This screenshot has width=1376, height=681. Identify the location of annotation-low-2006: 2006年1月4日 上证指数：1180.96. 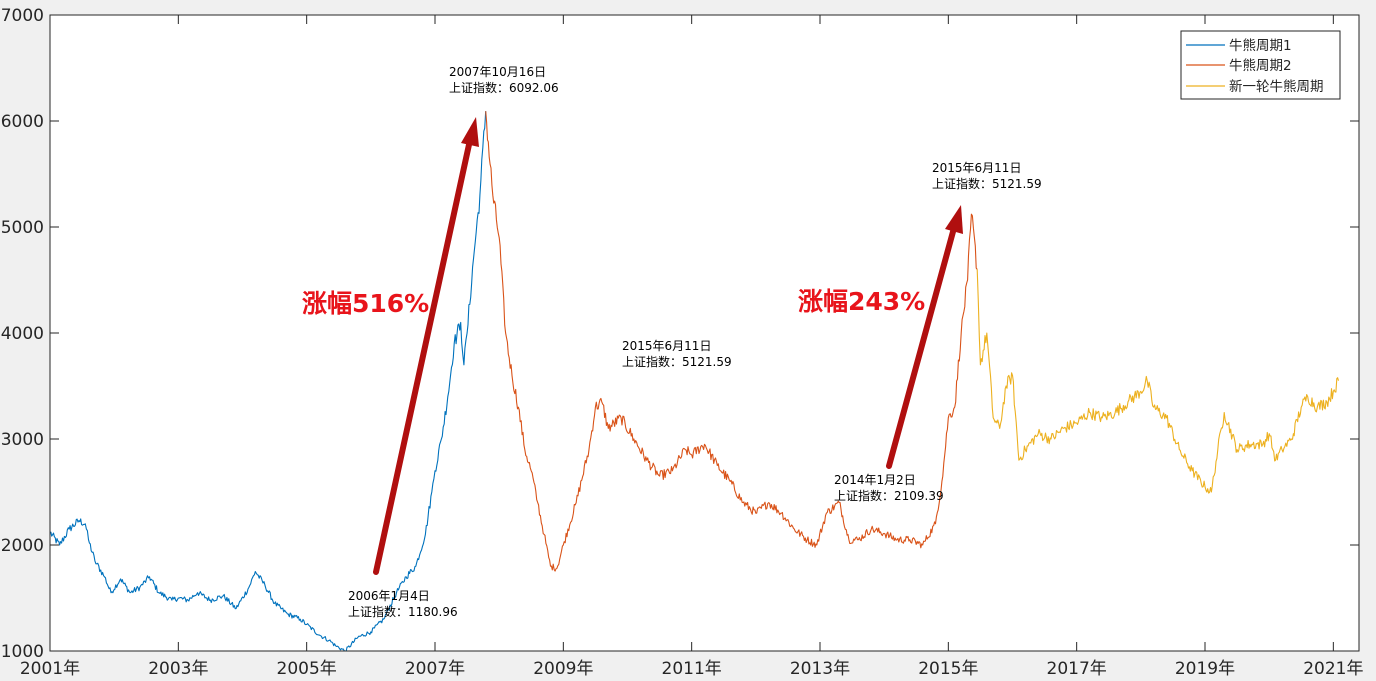
(403, 604).